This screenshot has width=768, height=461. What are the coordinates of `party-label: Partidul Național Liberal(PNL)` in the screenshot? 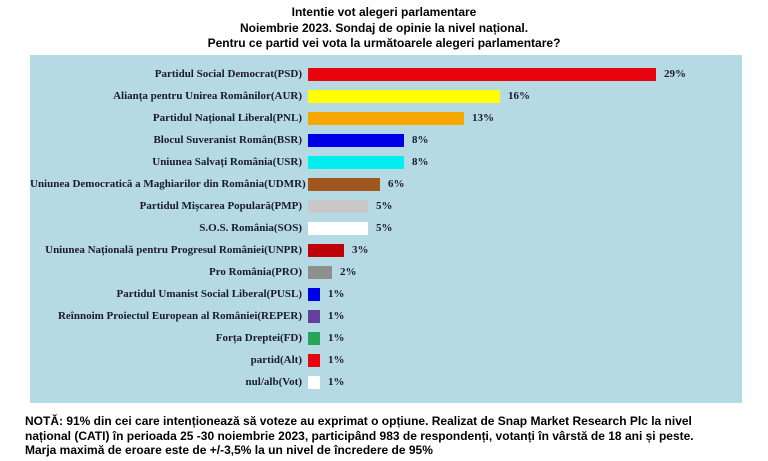 It's located at (227, 118).